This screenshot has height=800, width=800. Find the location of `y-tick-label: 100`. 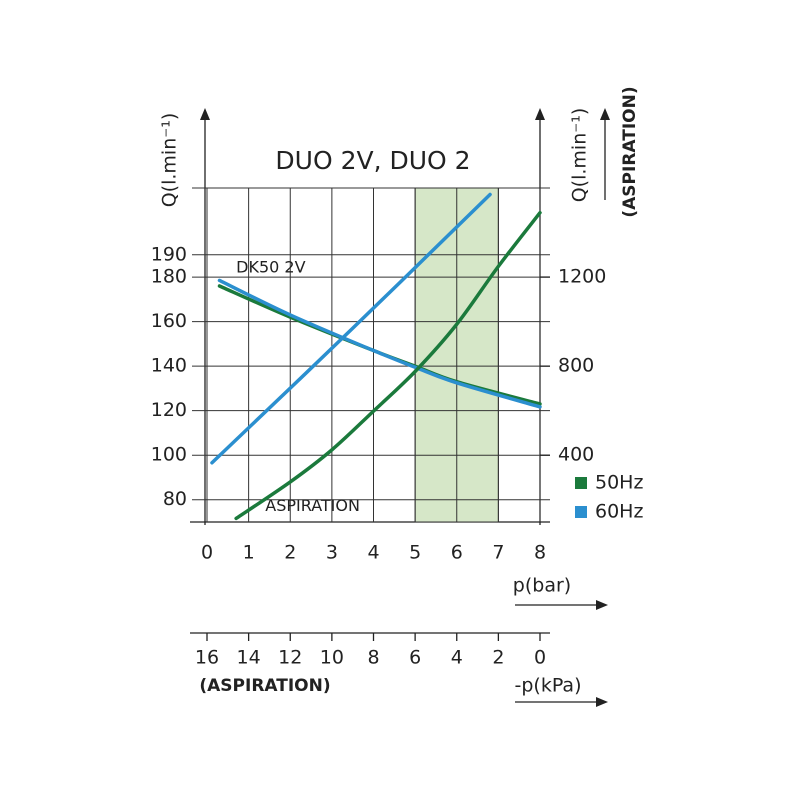

y-tick-label: 100 is located at coordinates (169, 455).